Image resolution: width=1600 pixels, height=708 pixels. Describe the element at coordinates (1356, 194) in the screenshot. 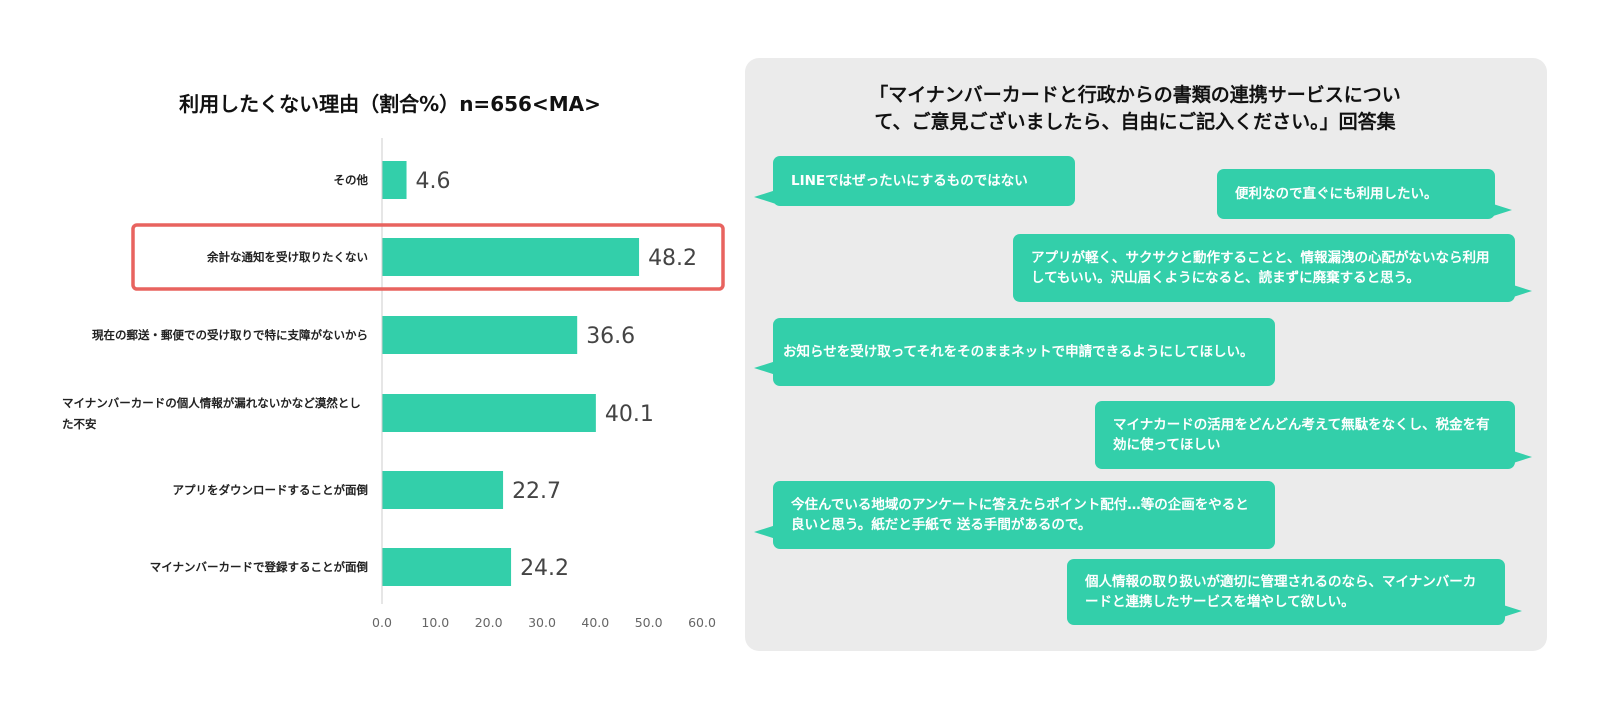

I see `comment-bubble-2: 便利なので直ぐにも利用したい。` at that location.